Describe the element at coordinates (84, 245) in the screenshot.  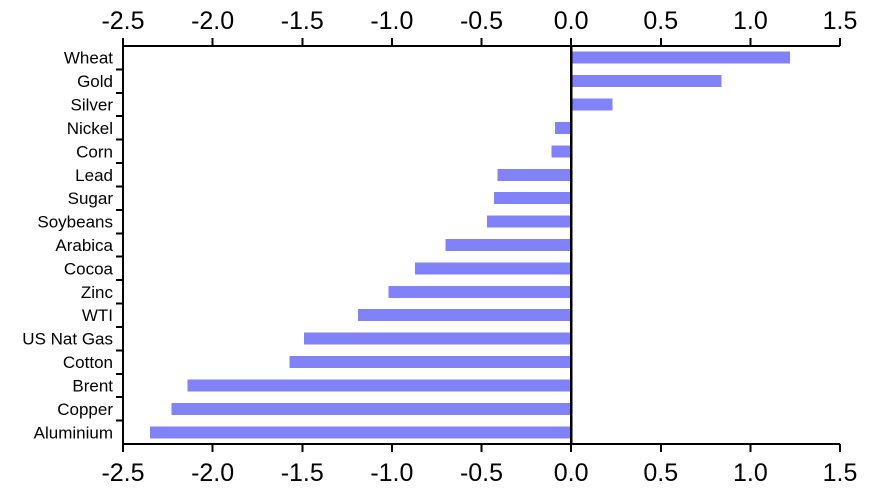
I see `category-label: Arabica` at that location.